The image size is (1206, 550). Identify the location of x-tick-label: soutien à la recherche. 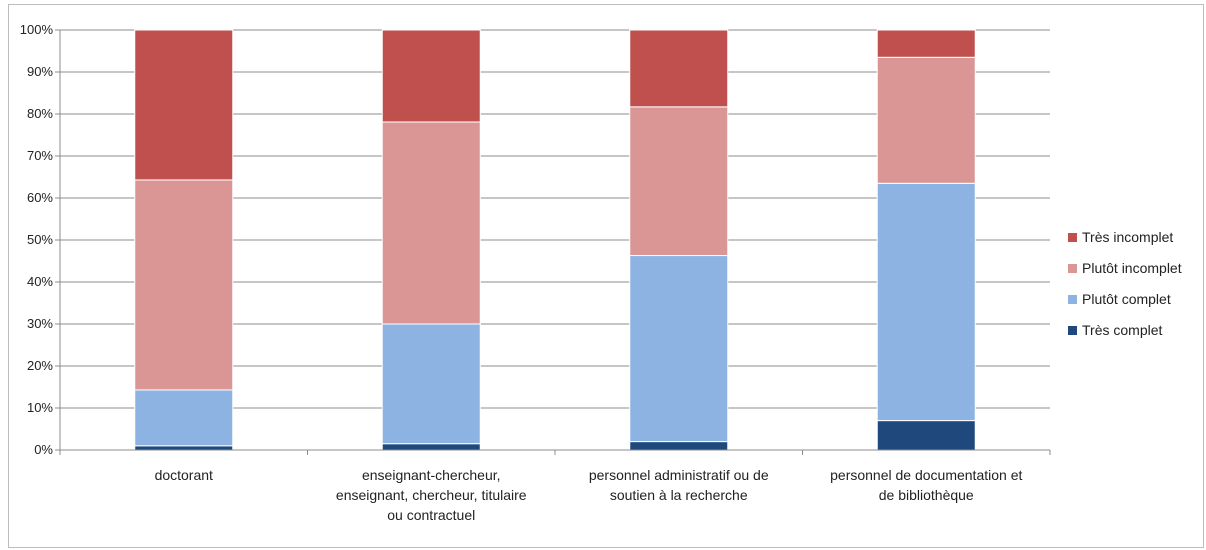
(679, 495).